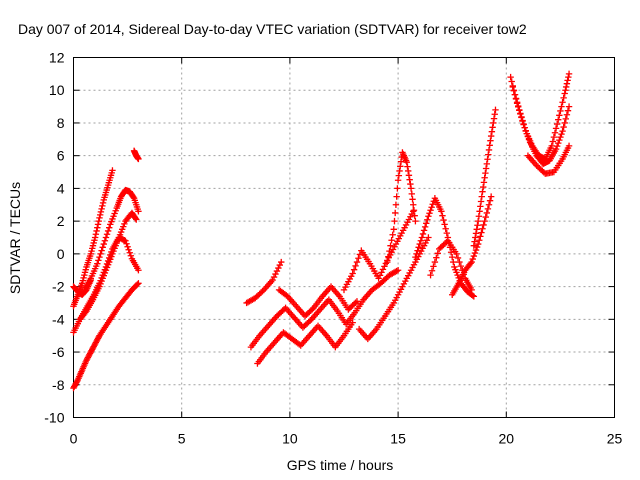 The width and height of the screenshot is (640, 480). What do you see at coordinates (340, 465) in the screenshot?
I see `x-axis-label: GPS time / hours` at bounding box center [340, 465].